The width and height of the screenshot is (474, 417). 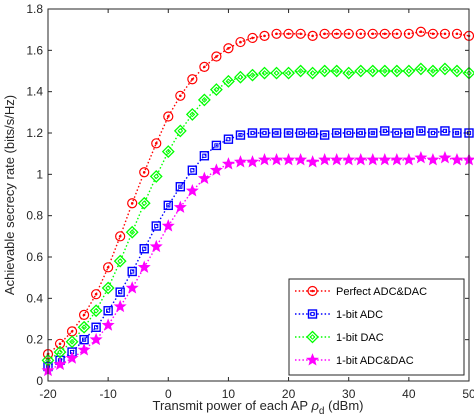 What do you see at coordinates (349, 394) in the screenshot?
I see `x-tick-label: 30` at bounding box center [349, 394].